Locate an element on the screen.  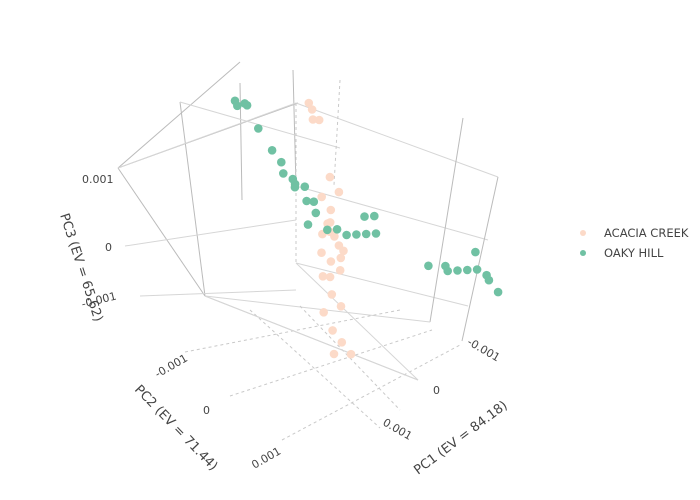
legend-label: OAKY HILL is located at coordinates (634, 253).